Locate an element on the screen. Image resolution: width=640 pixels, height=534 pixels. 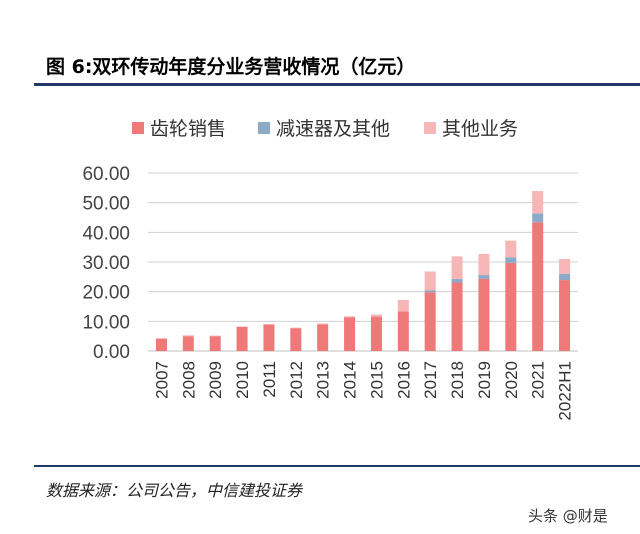
y-tick-label: 20.00 is located at coordinates (106, 293).